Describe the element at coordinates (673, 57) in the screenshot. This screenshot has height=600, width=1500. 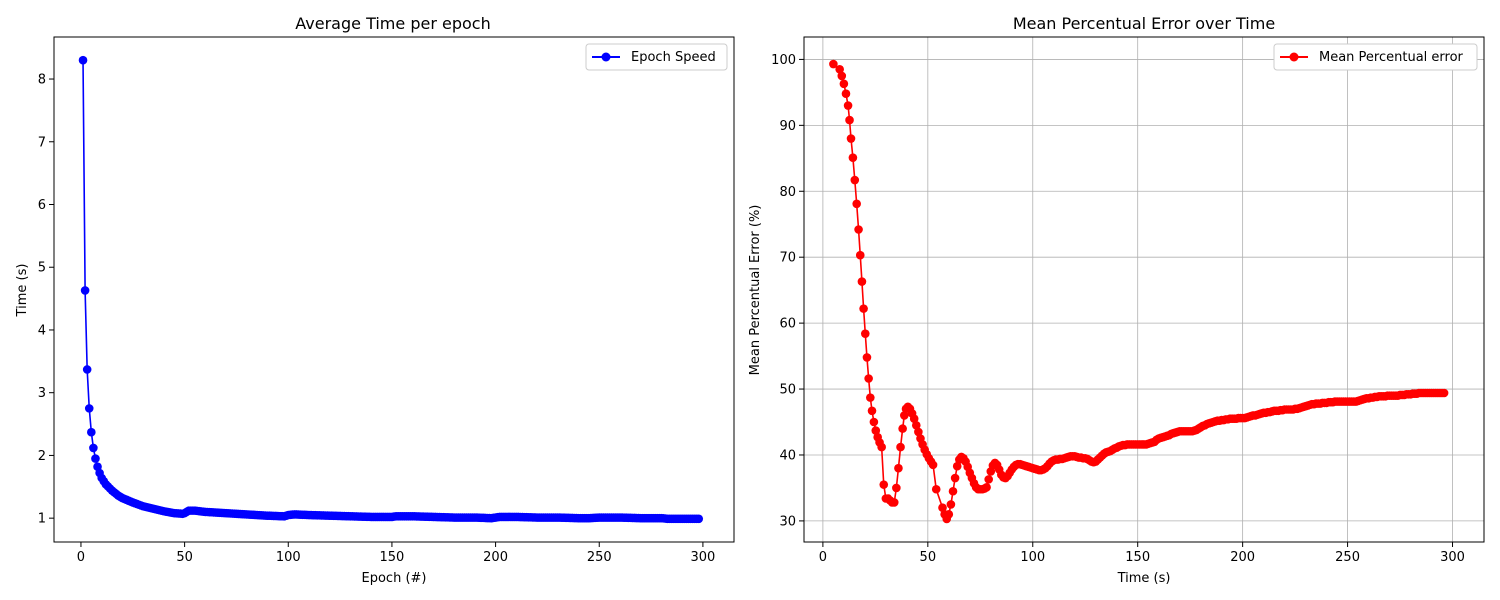
I see `legend-label: Epoch Speed` at that location.